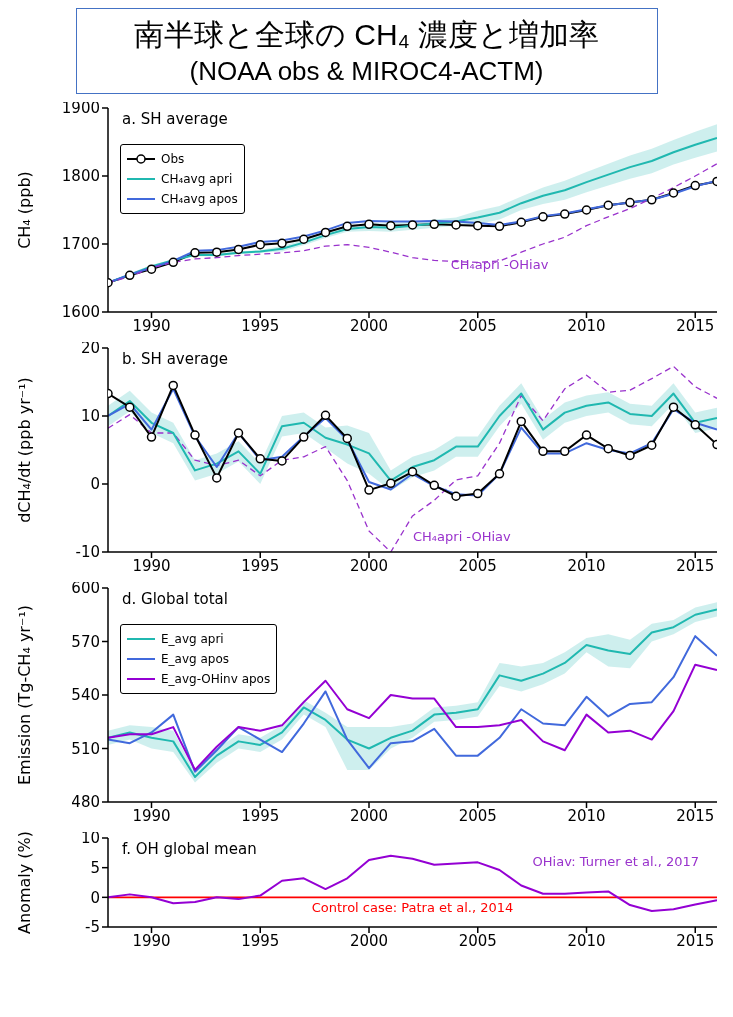  What do you see at coordinates (95, 867) in the screenshot?
I see `y-tick-label: 5` at bounding box center [95, 867].